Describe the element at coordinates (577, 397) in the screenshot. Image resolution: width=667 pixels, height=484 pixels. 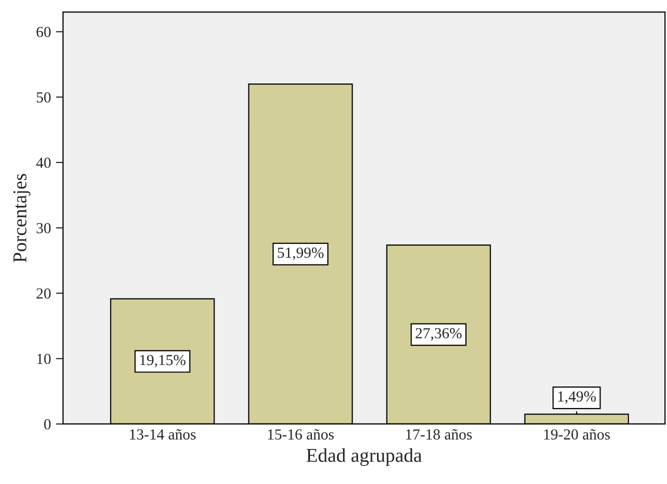
I see `data-label: 1,49%` at that location.